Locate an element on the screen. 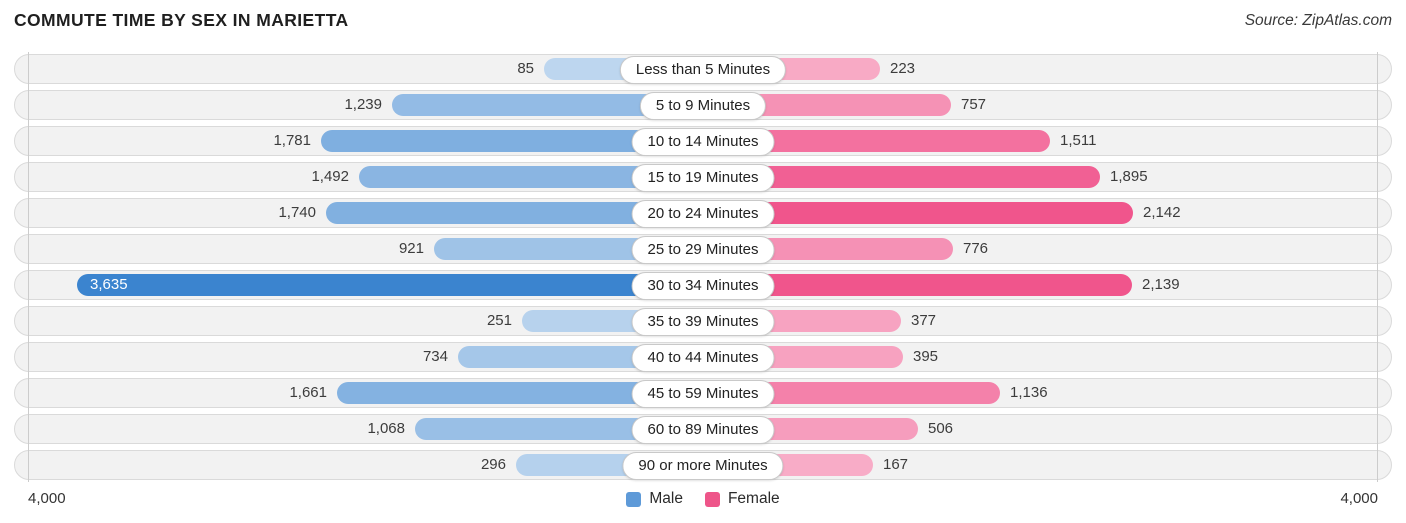 Image resolution: width=1406 pixels, height=523 pixels. male-value-label: 296 is located at coordinates (493, 464).